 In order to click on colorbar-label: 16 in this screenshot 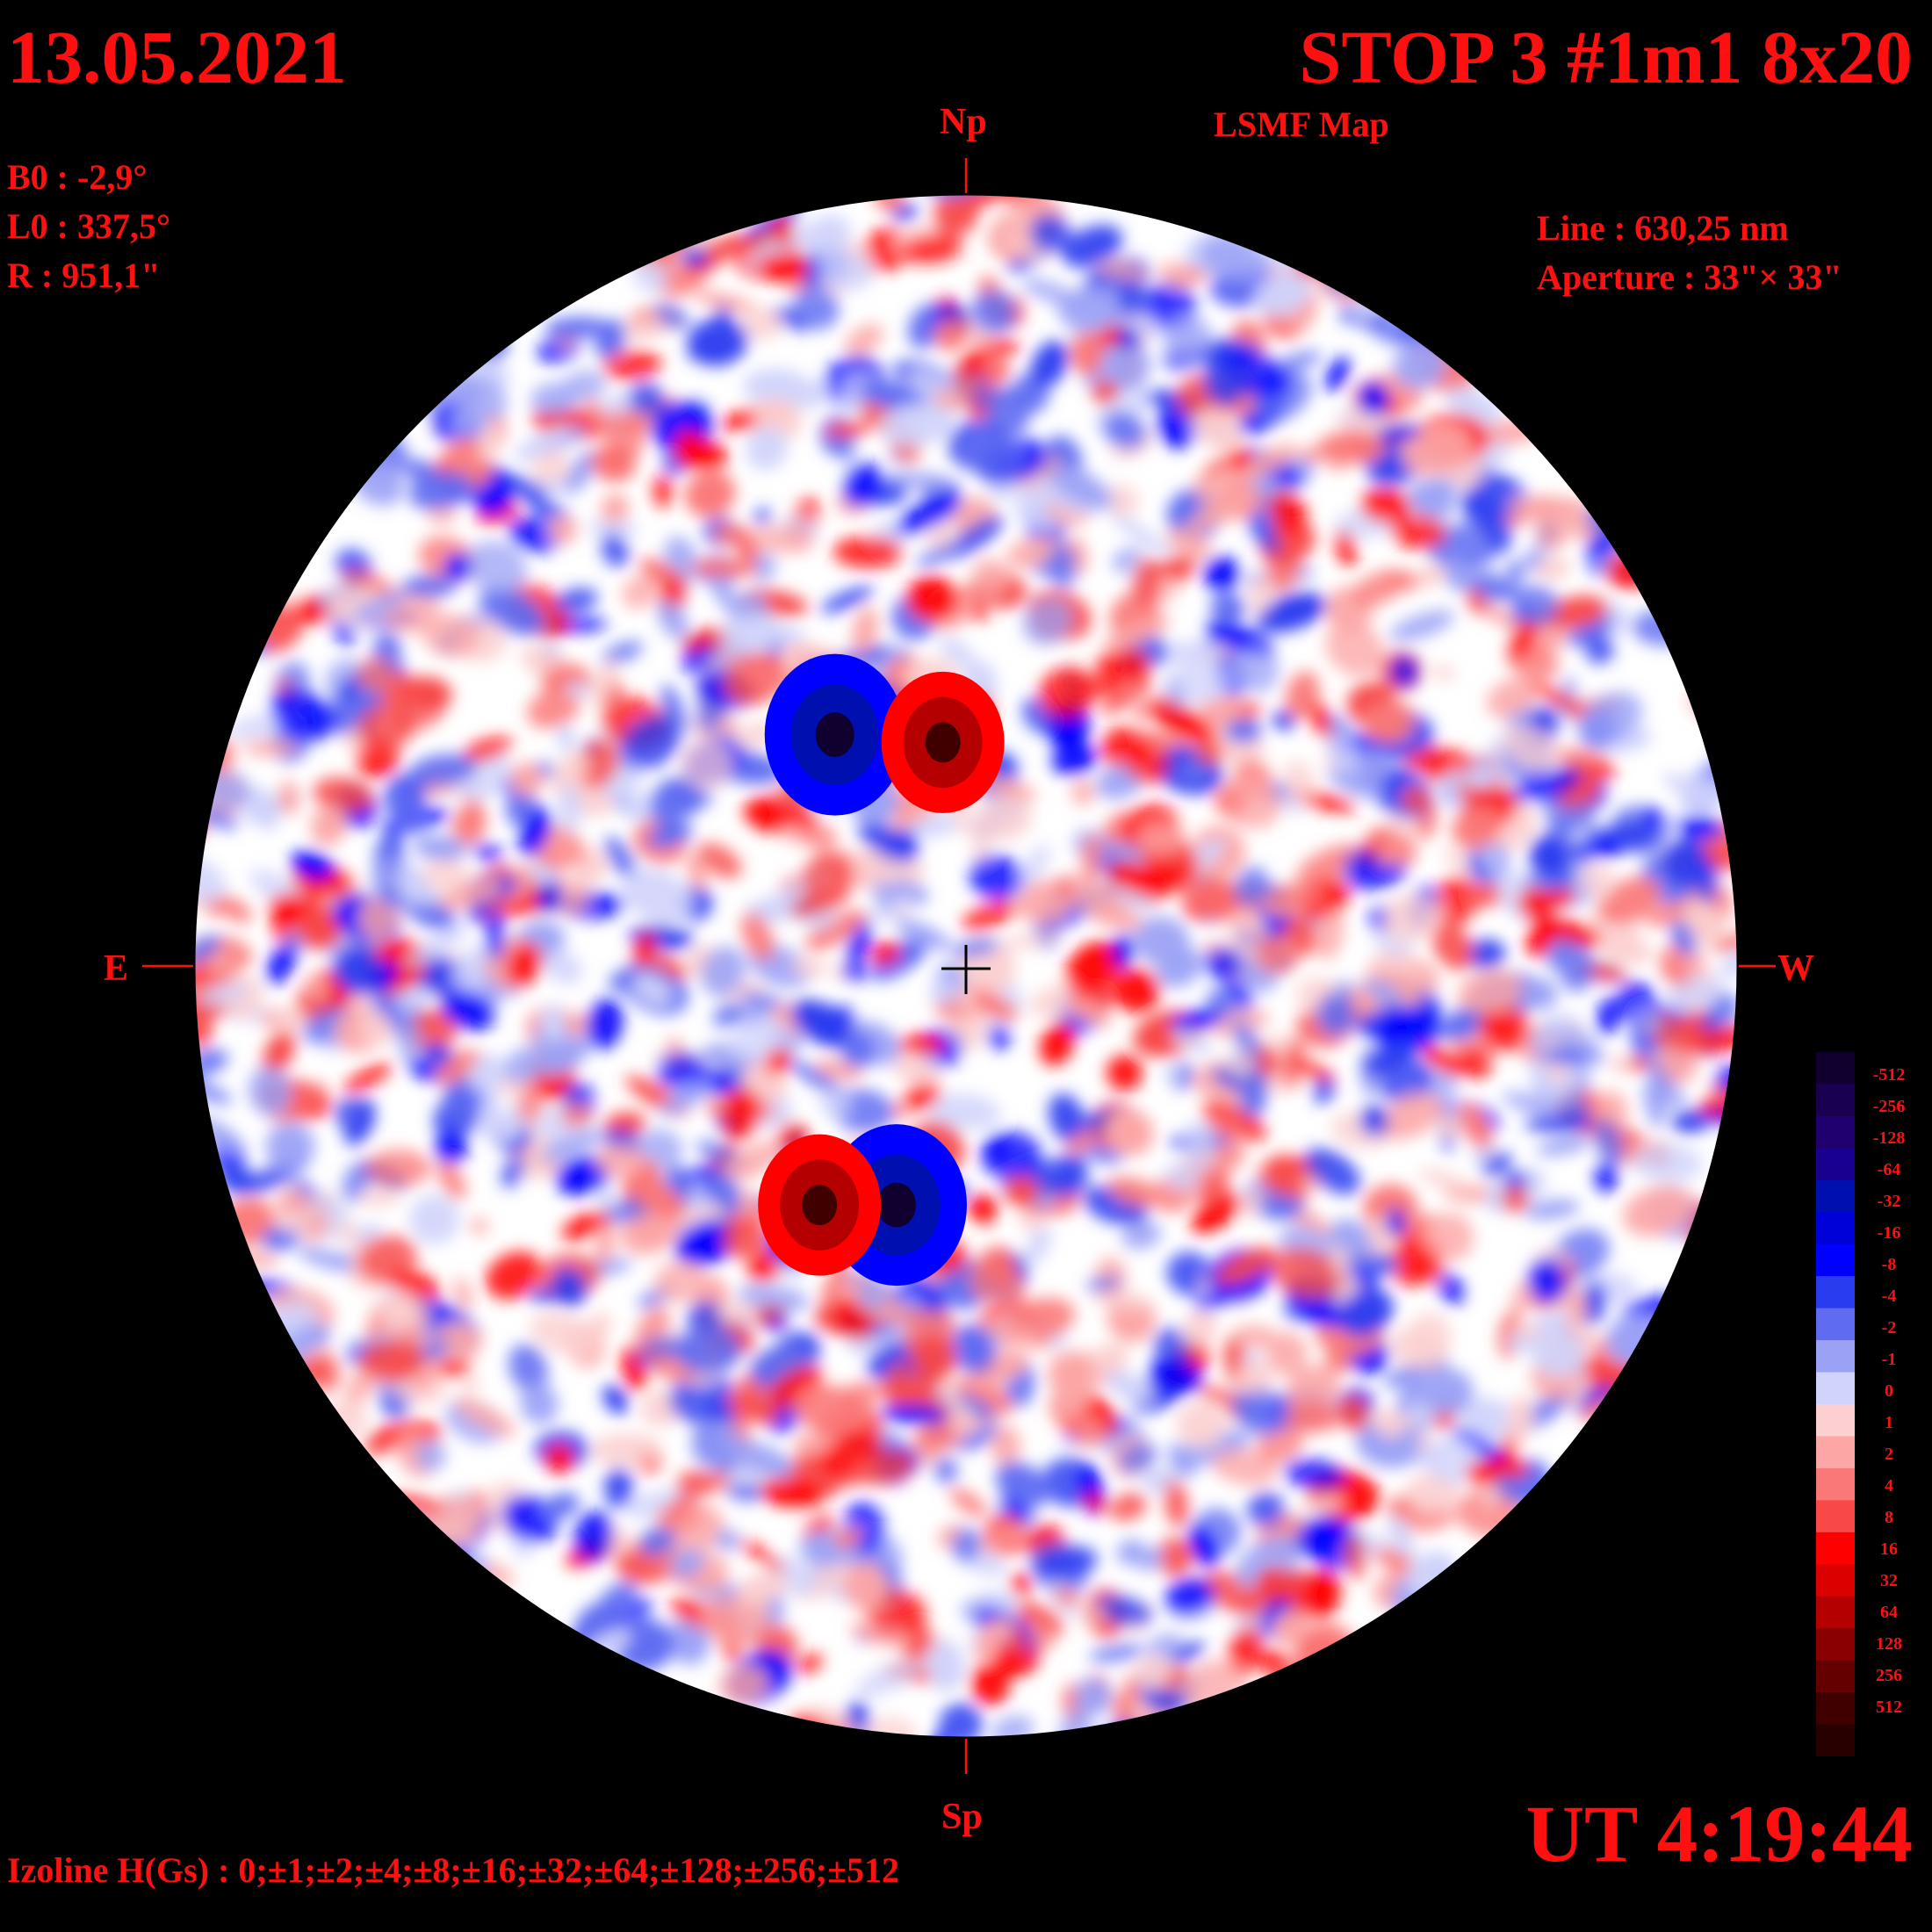, I will do `click(1889, 1549)`.